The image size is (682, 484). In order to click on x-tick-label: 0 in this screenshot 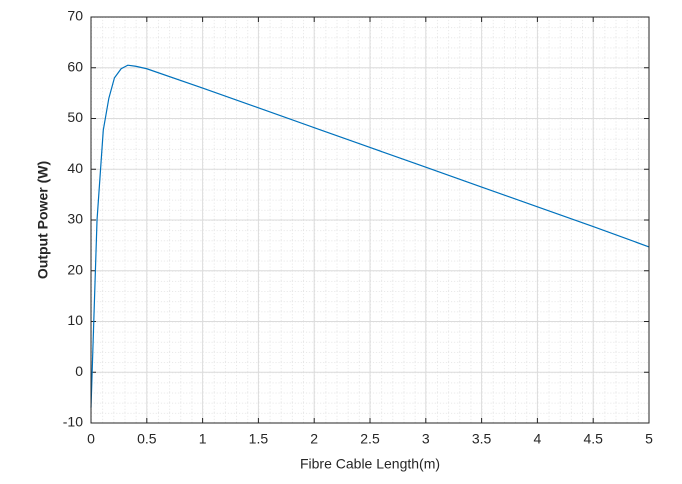, I will do `click(91, 439)`.